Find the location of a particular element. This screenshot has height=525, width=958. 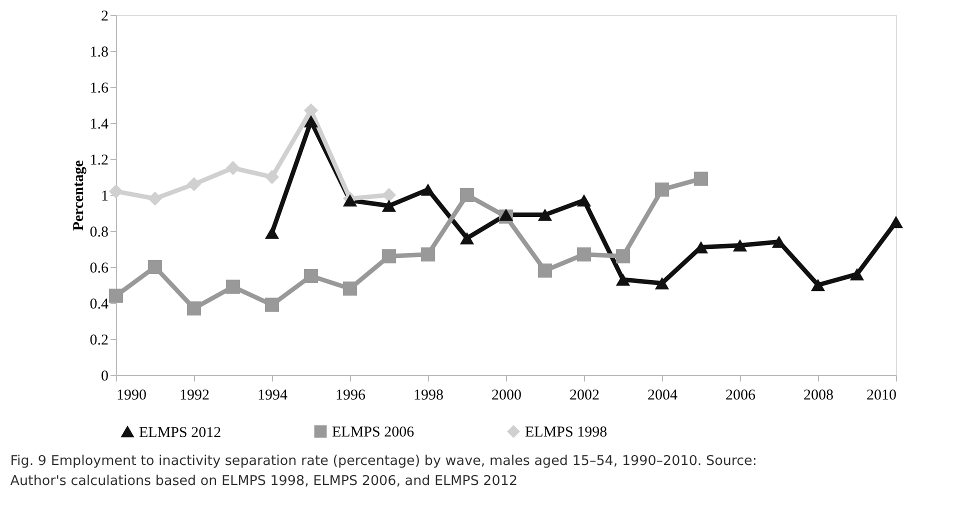

x-tick-label: 1998 is located at coordinates (429, 396).